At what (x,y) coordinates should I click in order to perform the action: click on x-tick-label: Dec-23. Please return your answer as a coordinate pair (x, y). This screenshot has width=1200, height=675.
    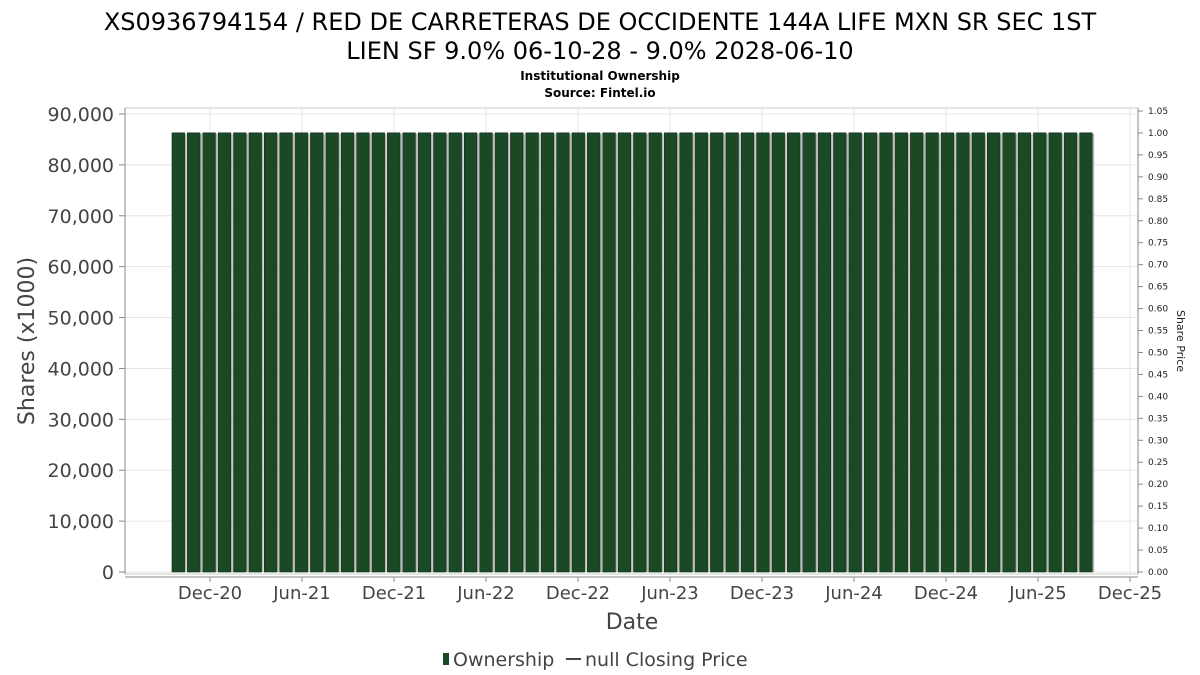
    Looking at the image, I should click on (762, 593).